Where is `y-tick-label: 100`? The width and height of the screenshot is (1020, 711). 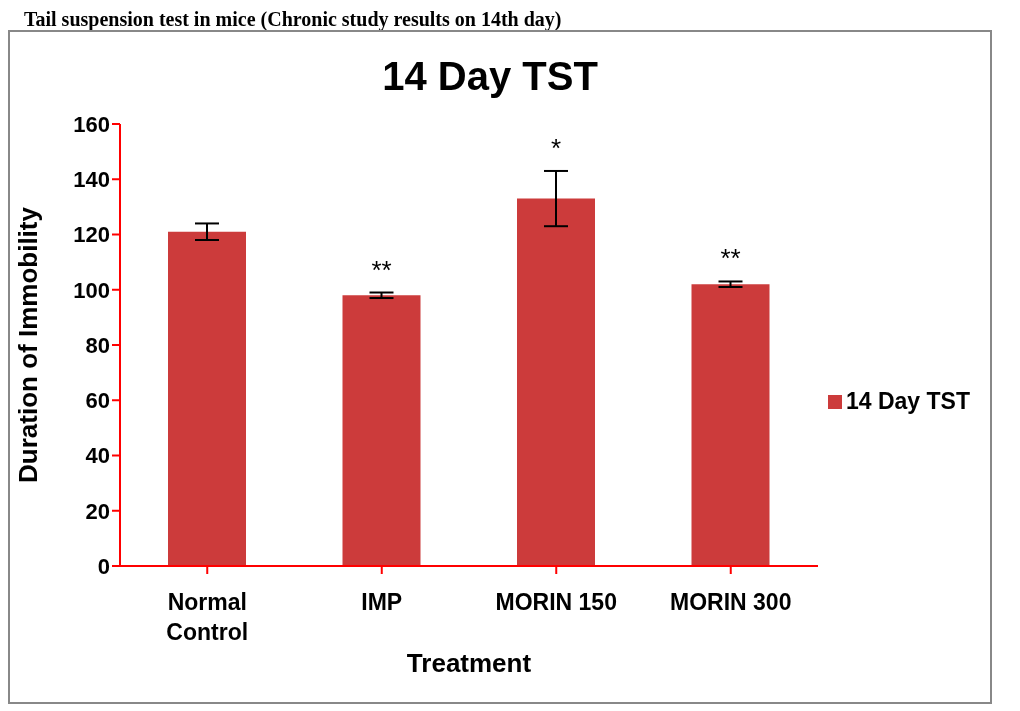 y-tick-label: 100 is located at coordinates (91, 290).